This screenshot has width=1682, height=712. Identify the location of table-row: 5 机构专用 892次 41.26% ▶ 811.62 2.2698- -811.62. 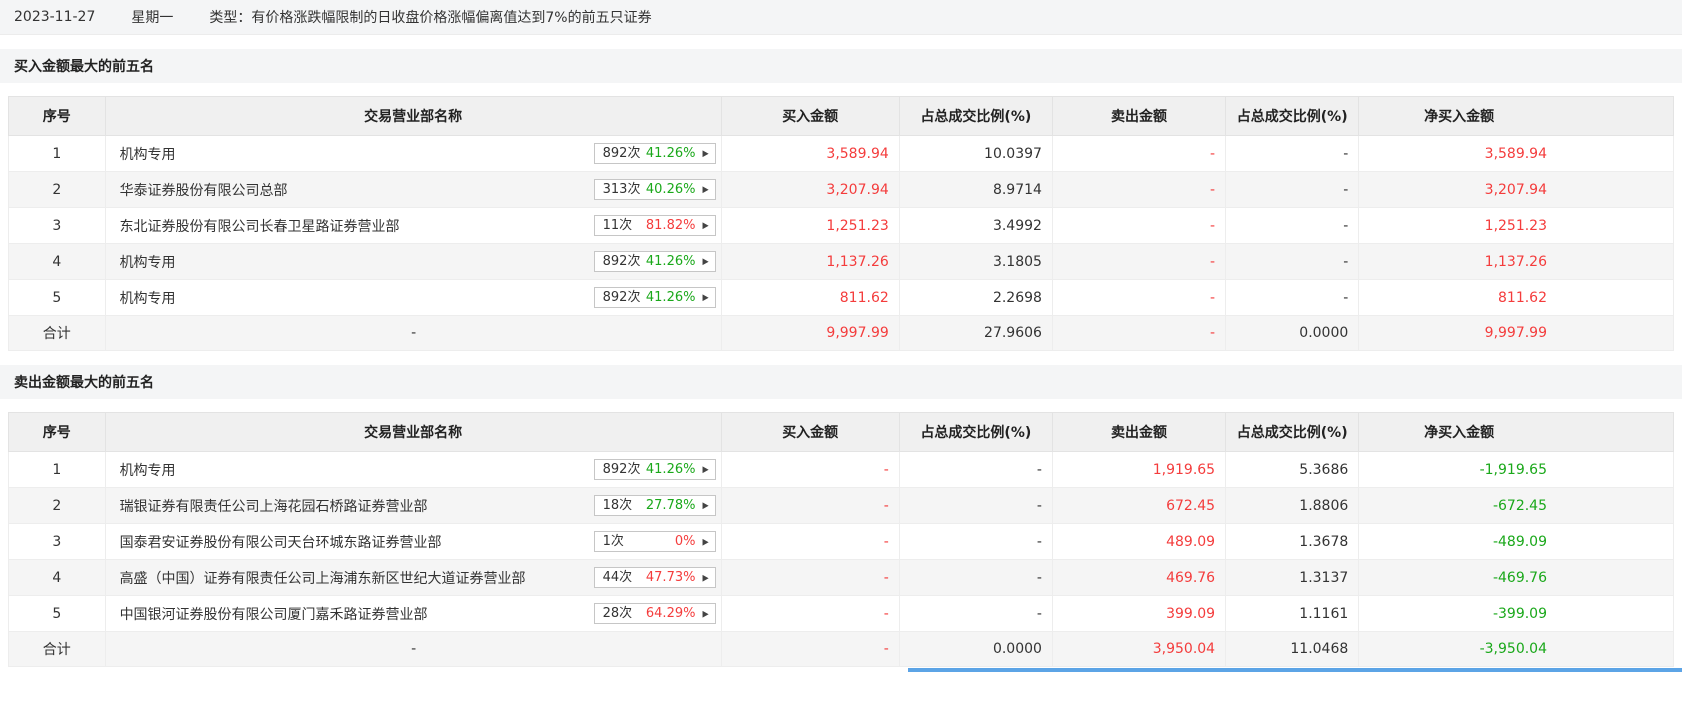
(841, 297).